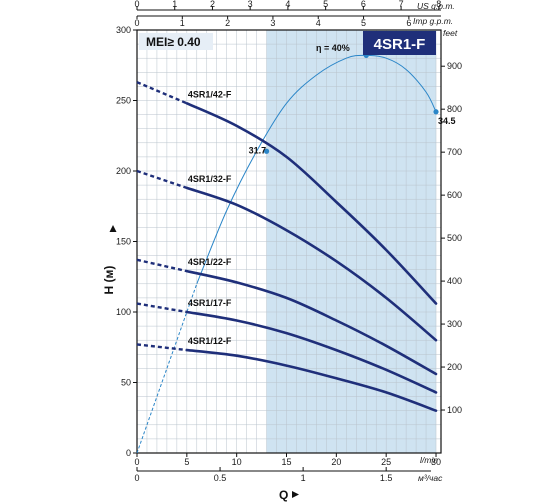 The width and height of the screenshot is (560, 504). I want to click on x-unit-main: l/min, so click(429, 460).